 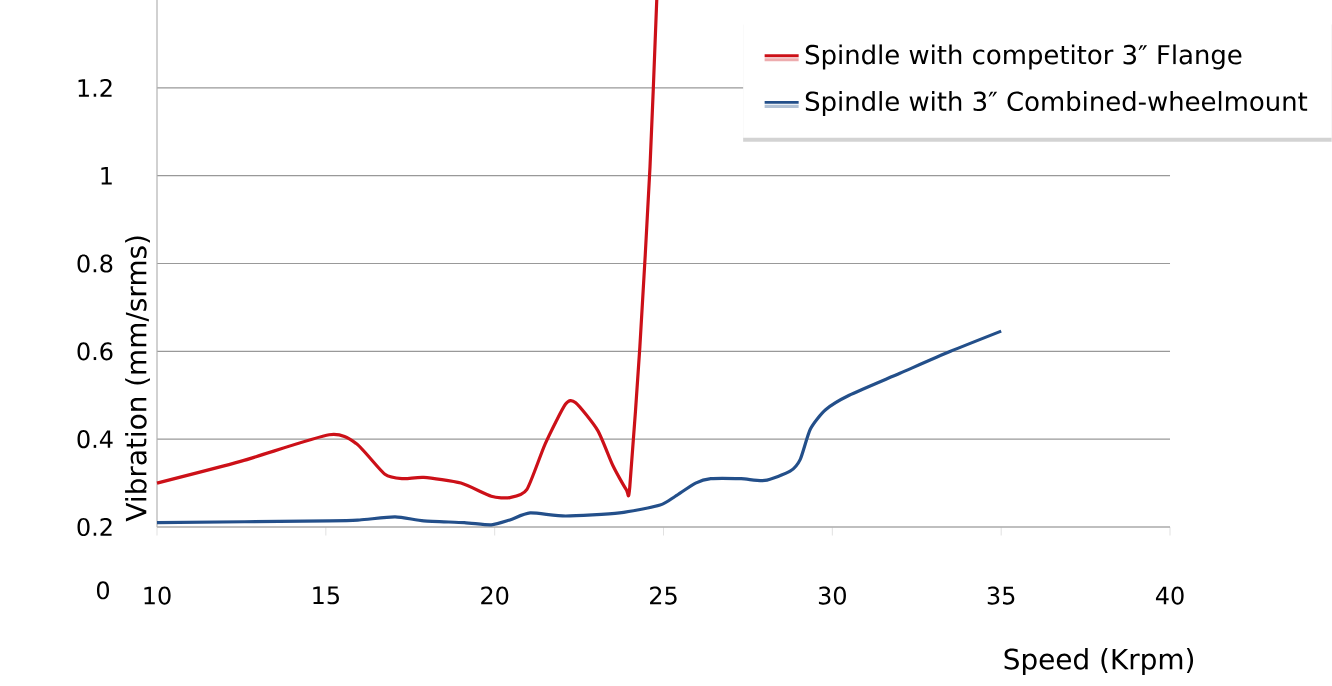 I want to click on y-tick-label: 0.2, so click(x=94, y=527).